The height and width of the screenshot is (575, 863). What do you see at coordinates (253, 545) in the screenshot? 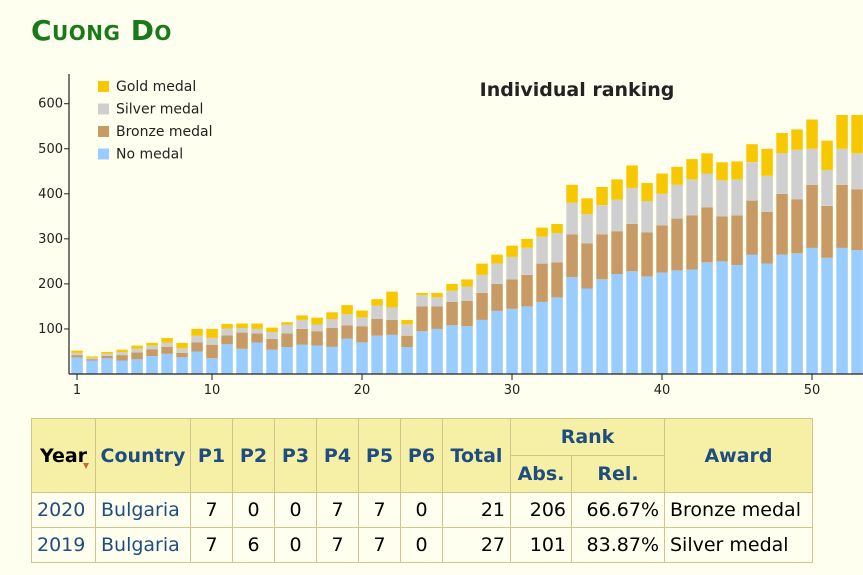
I see `cell-p2: 6` at bounding box center [253, 545].